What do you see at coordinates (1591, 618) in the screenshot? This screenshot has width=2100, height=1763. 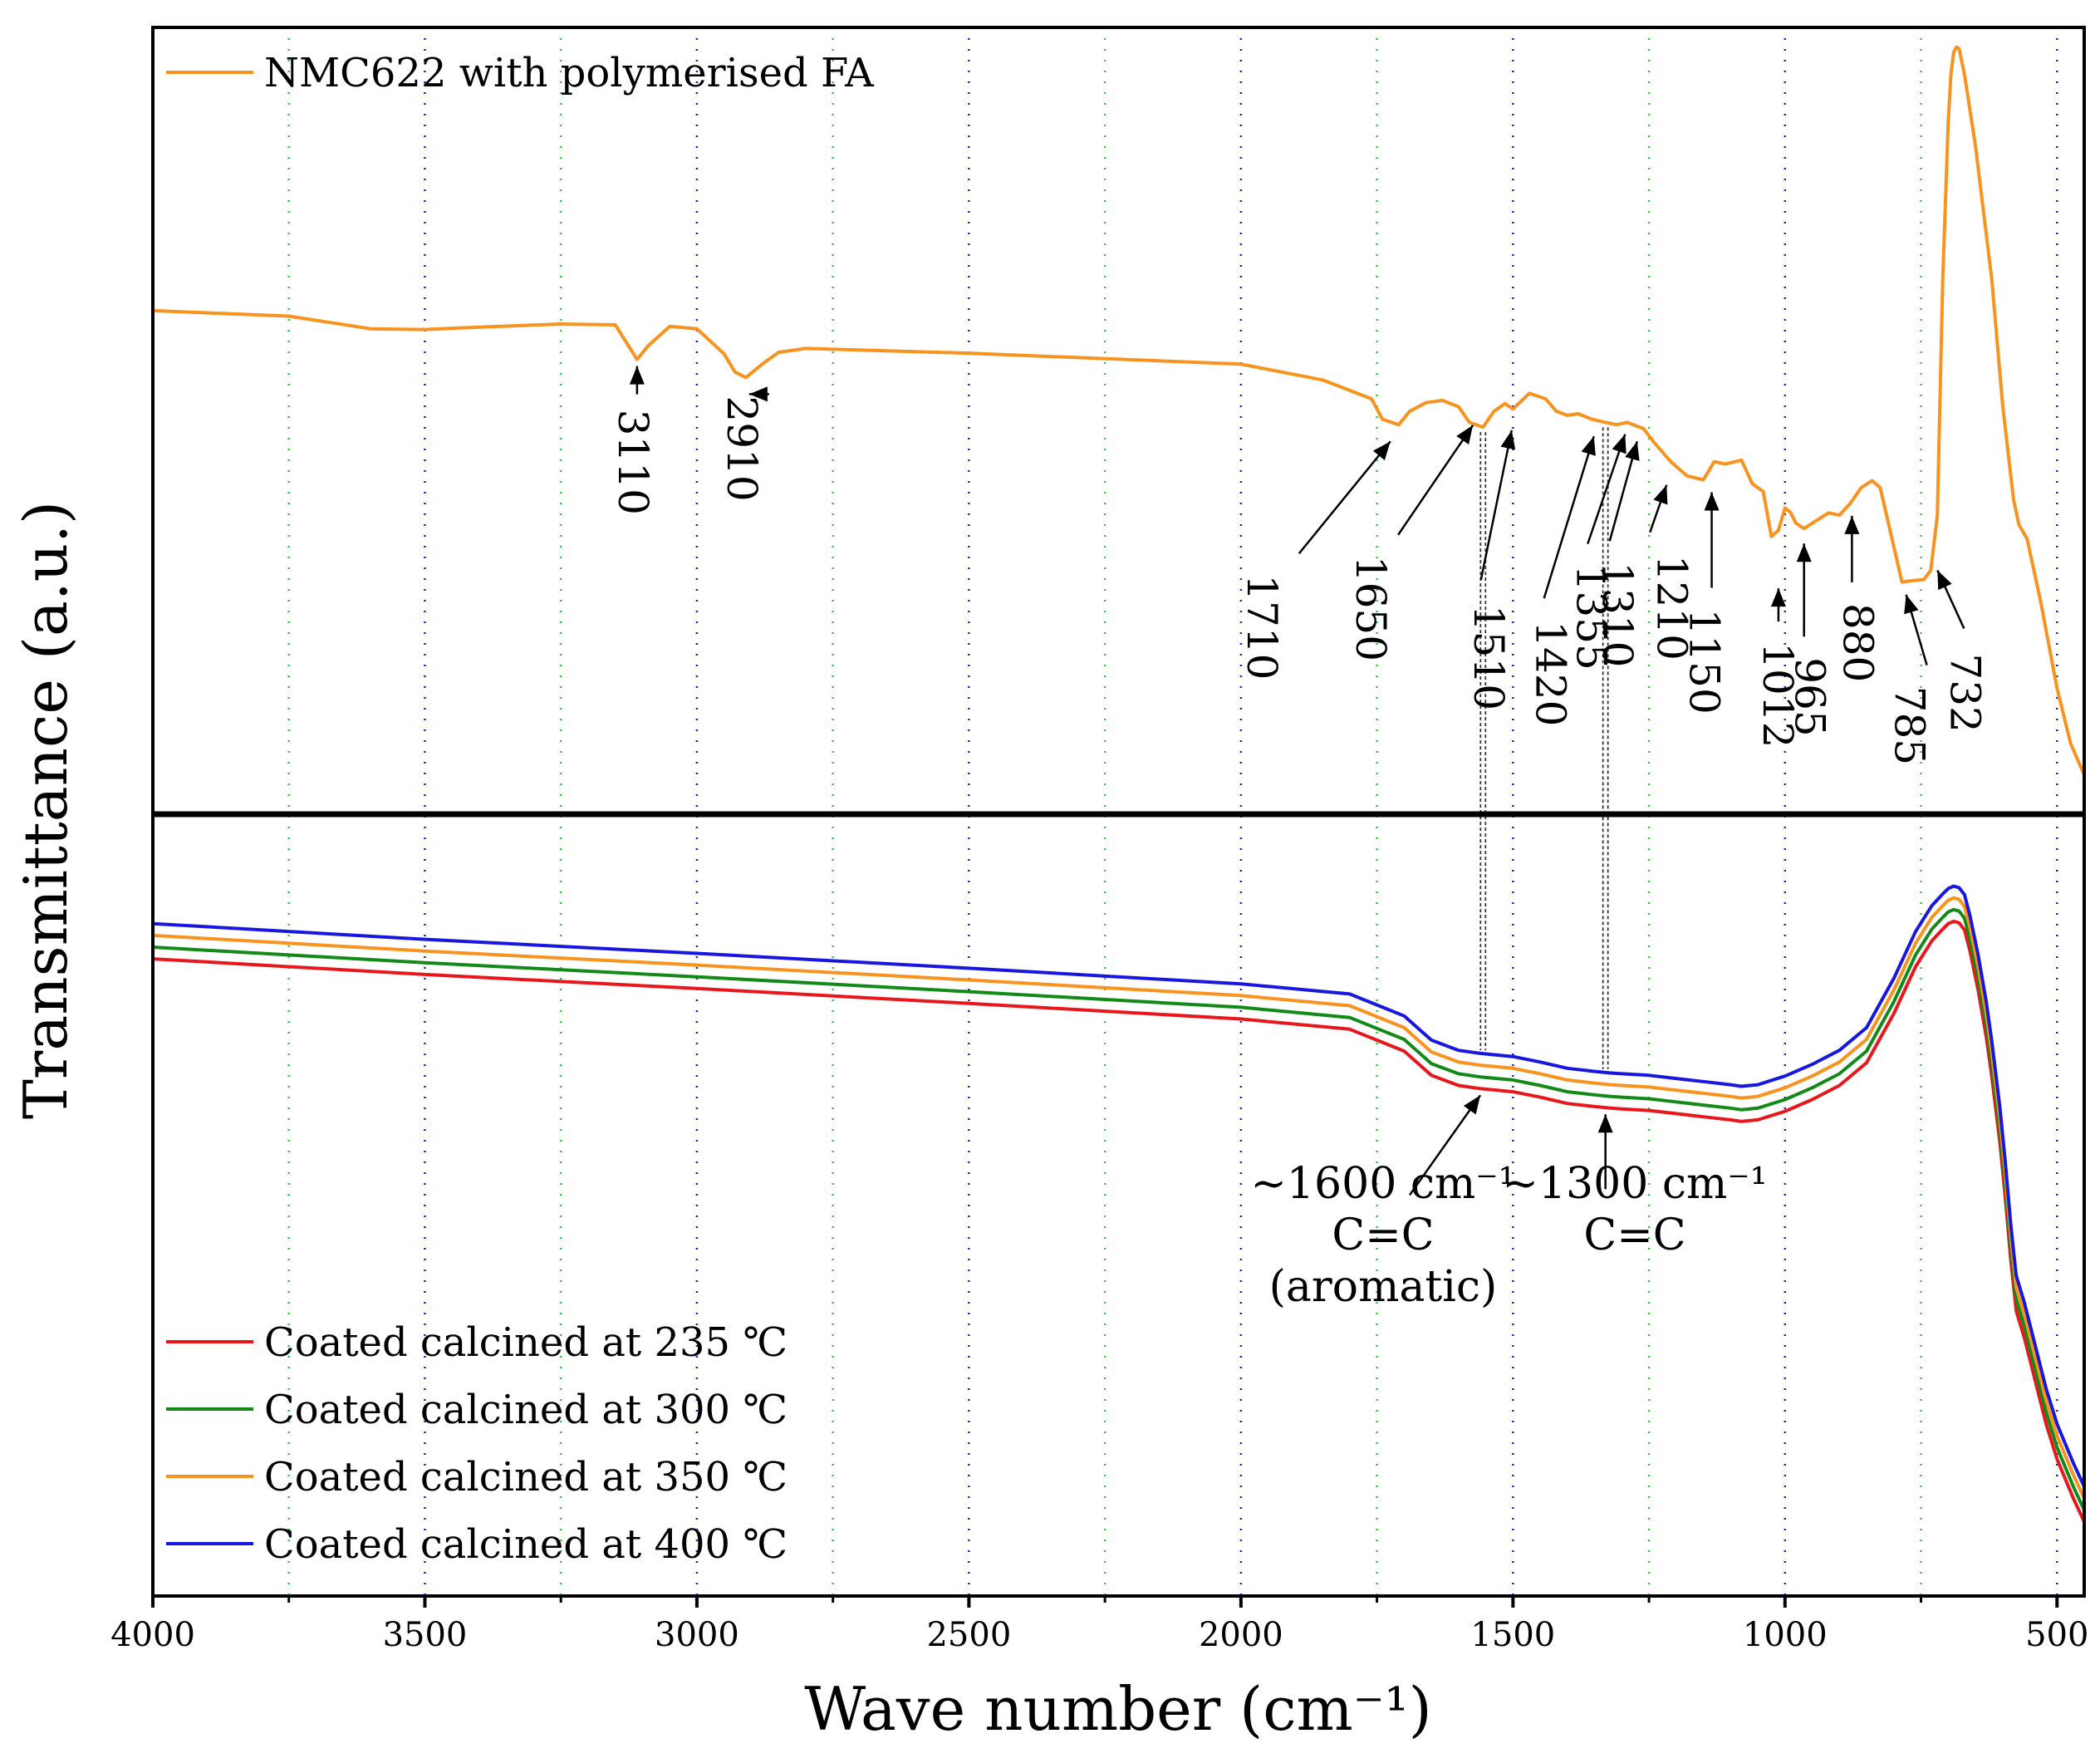 I see `peak-label-1355: 1355` at bounding box center [1591, 618].